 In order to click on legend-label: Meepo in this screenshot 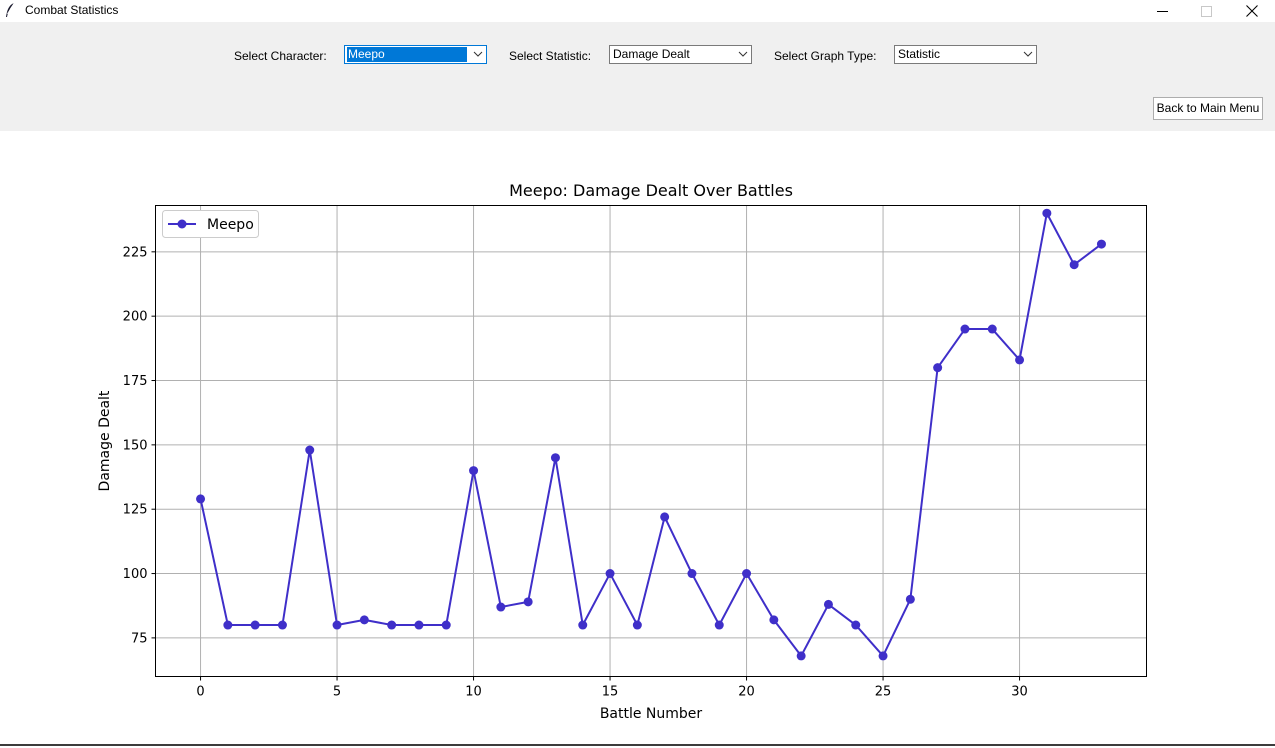, I will do `click(230, 225)`.